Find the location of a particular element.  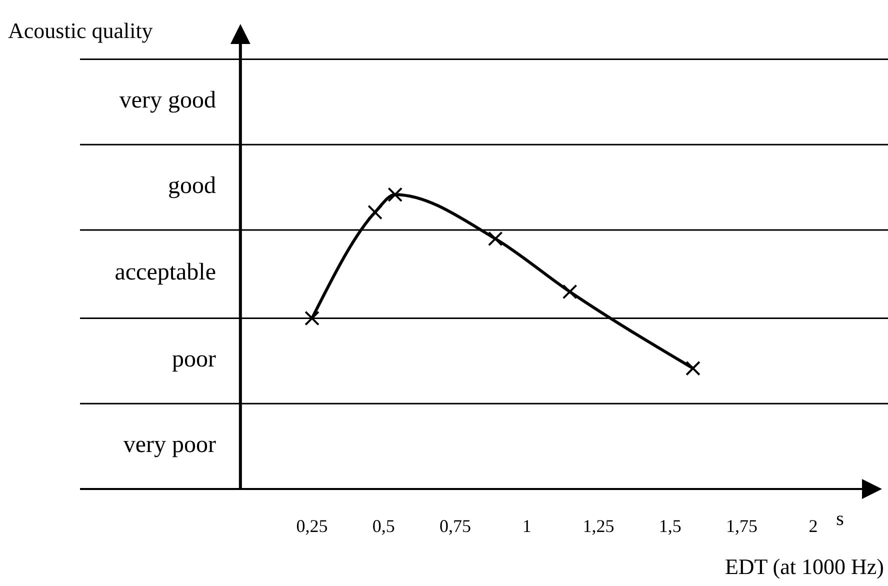

annotation: acceptable is located at coordinates (165, 273).